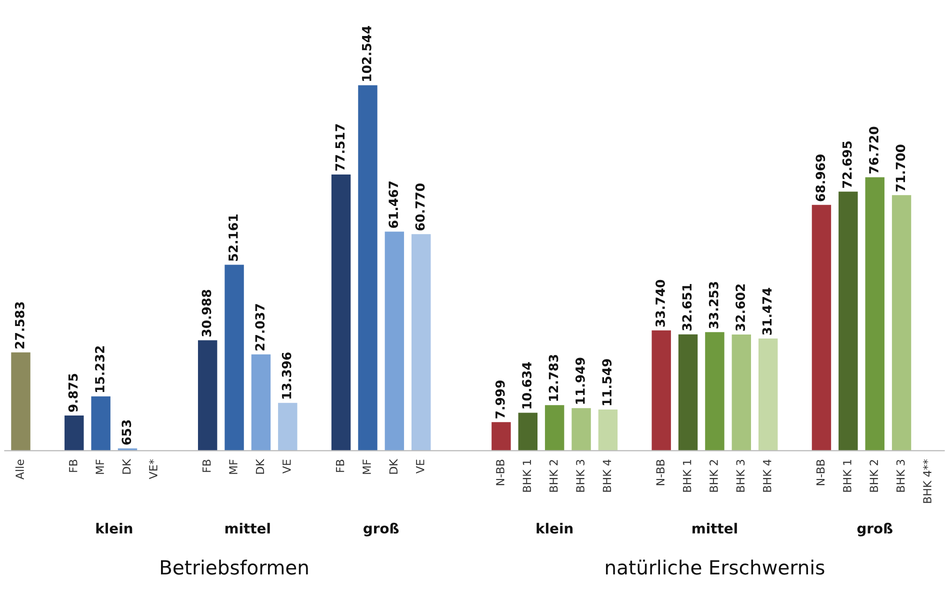 The width and height of the screenshot is (949, 609). What do you see at coordinates (260, 327) in the screenshot?
I see `data-label: 27.037` at bounding box center [260, 327].